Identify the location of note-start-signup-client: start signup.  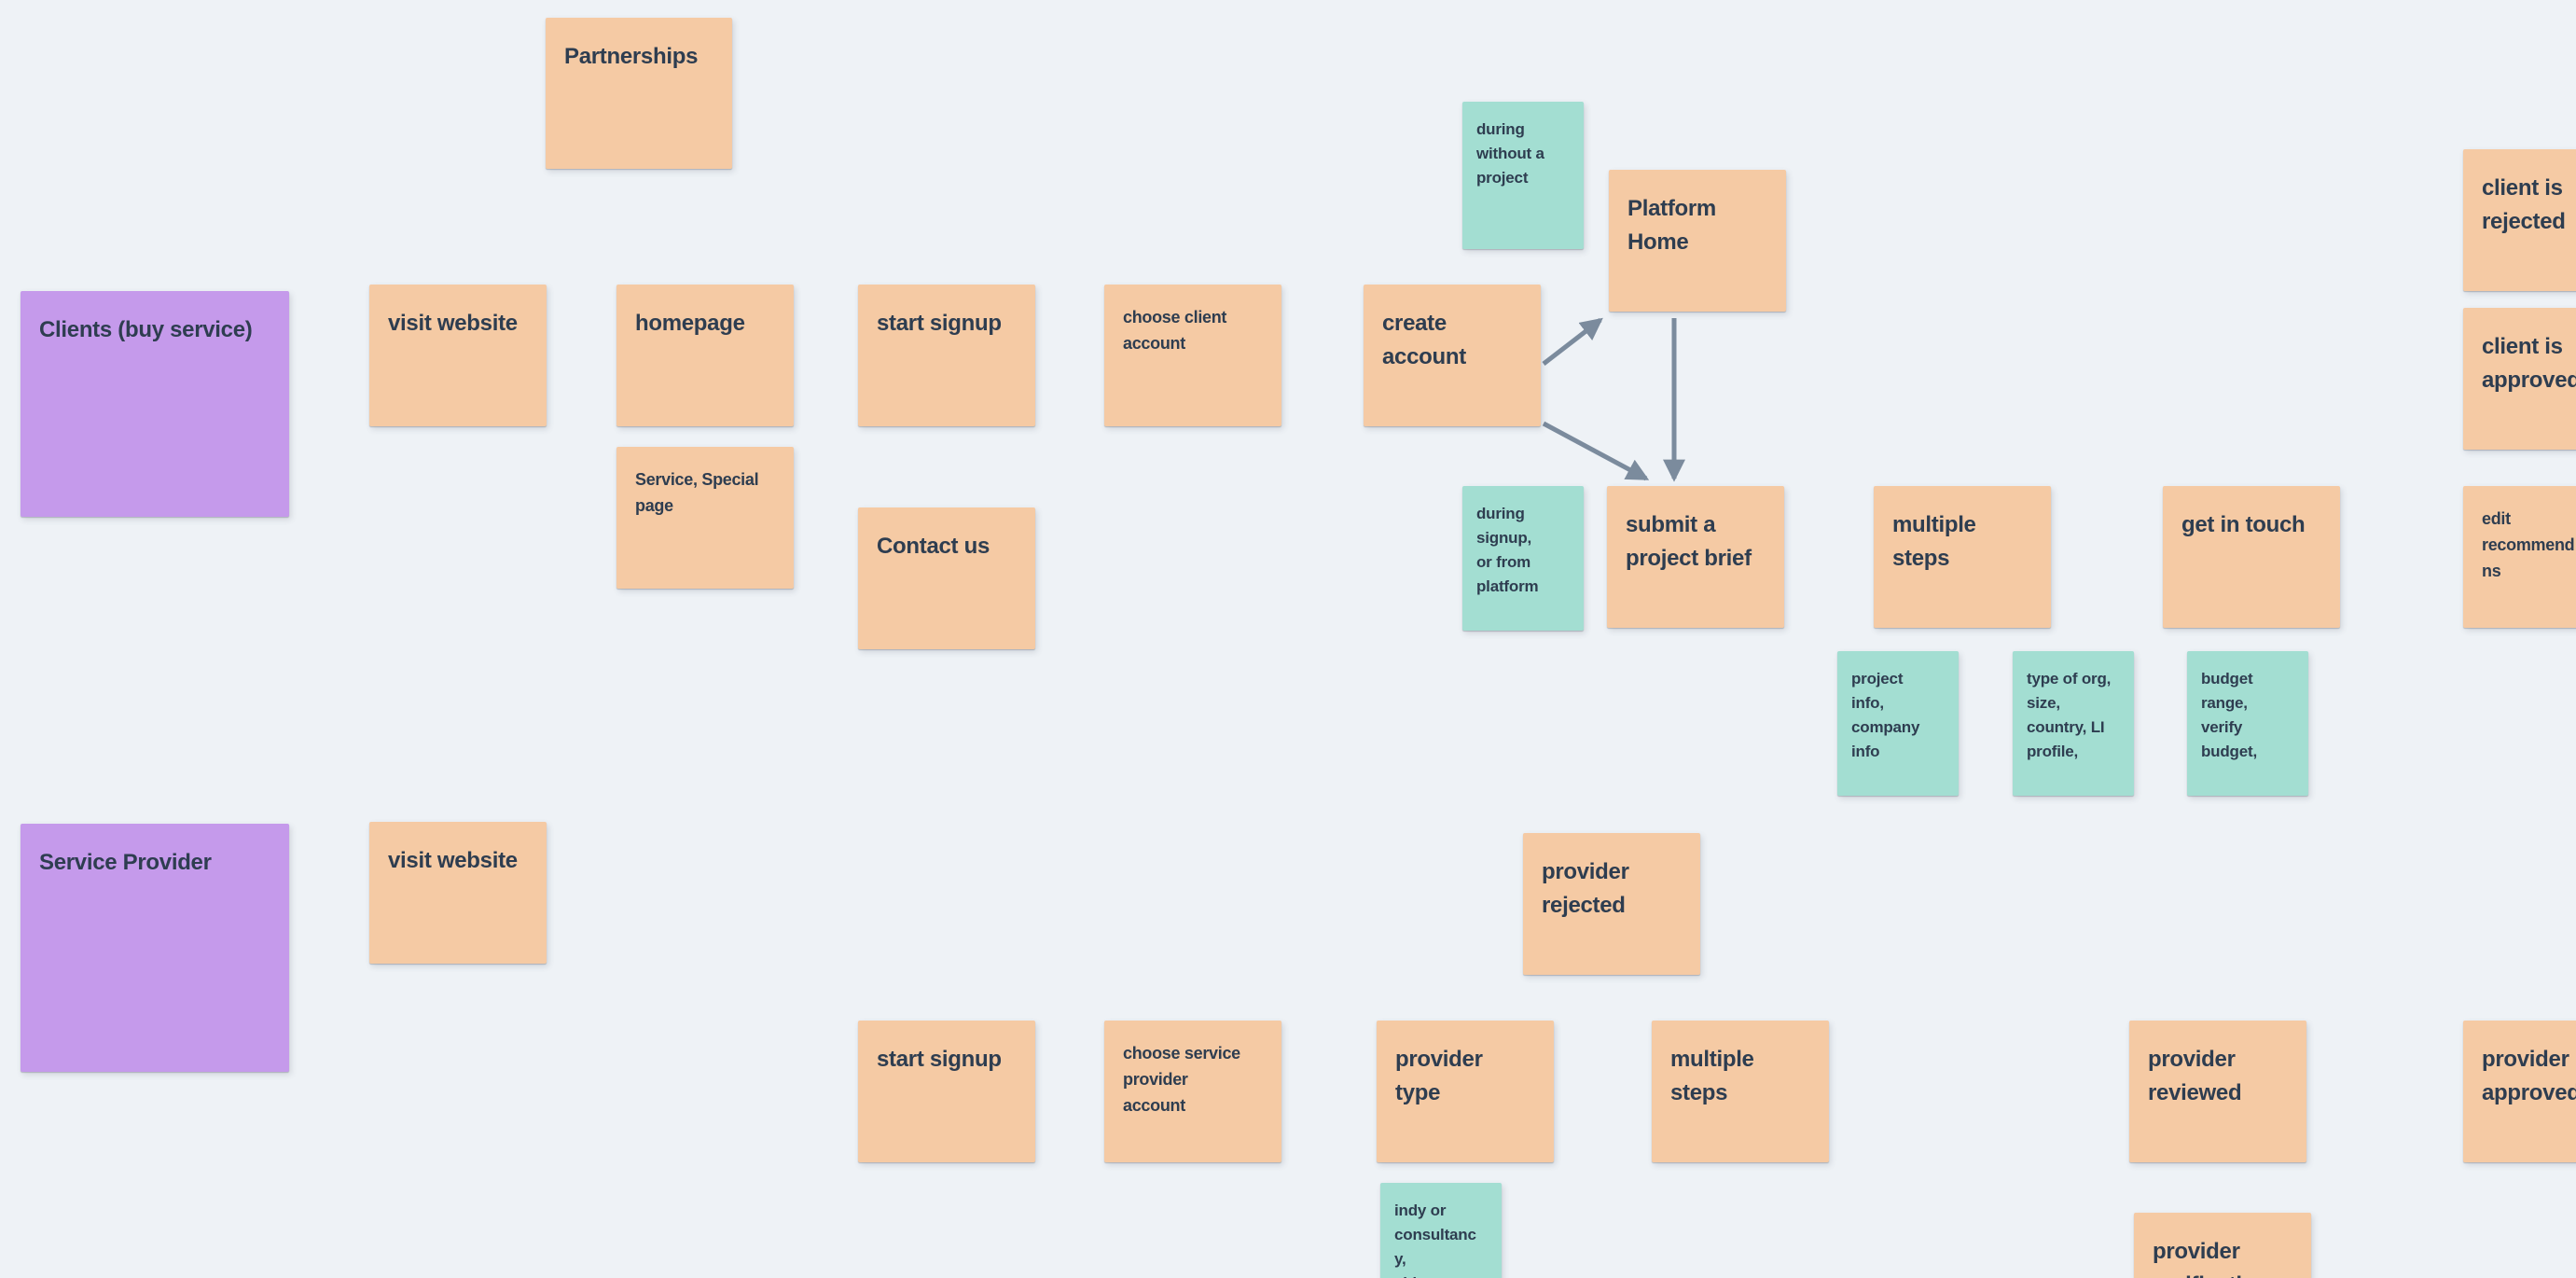
(946, 355).